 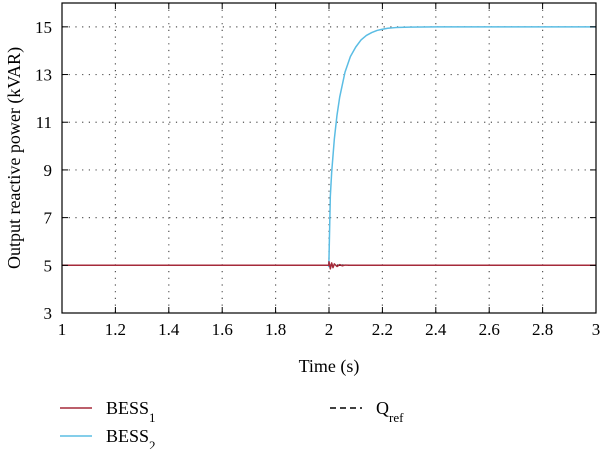 I want to click on x-tick-label: 2.8, so click(x=542, y=329).